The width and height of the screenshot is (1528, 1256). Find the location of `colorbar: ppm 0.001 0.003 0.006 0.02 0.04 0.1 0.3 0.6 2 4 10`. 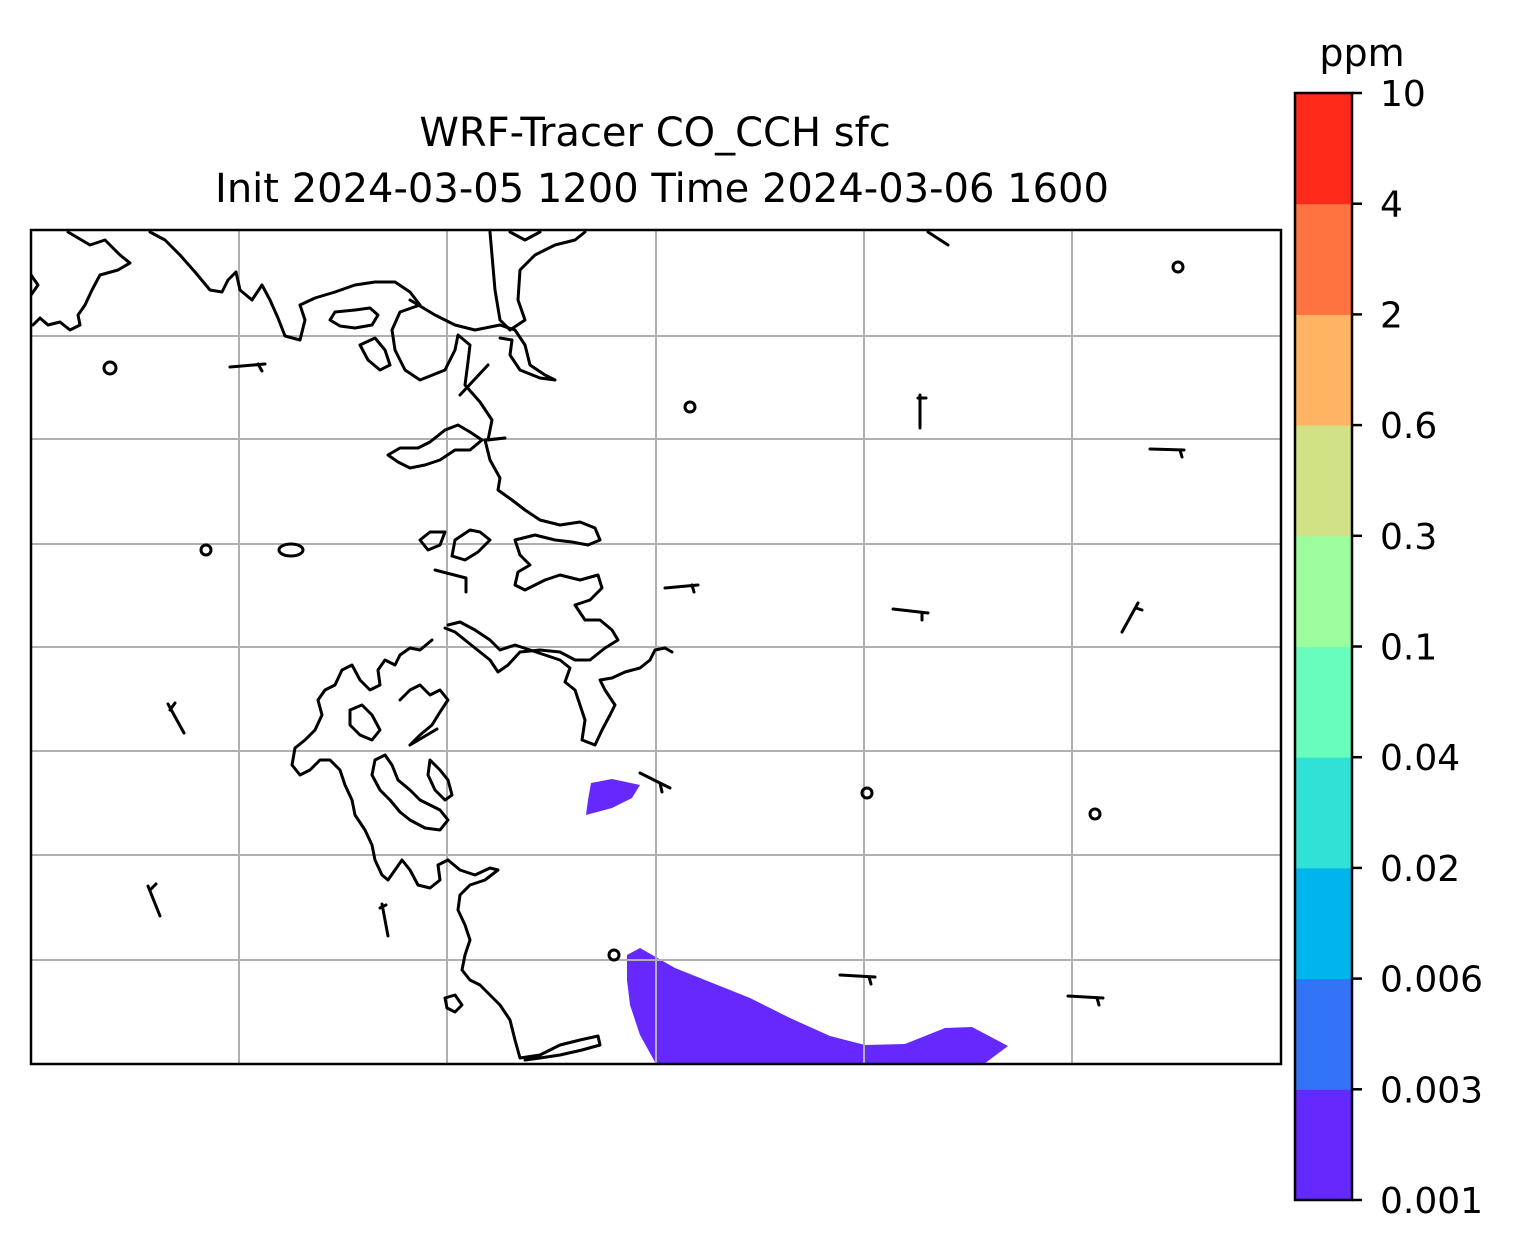

colorbar: ppm 0.001 0.003 0.006 0.02 0.04 0.1 0.3 0.6 2 4 10 is located at coordinates (1388, 626).